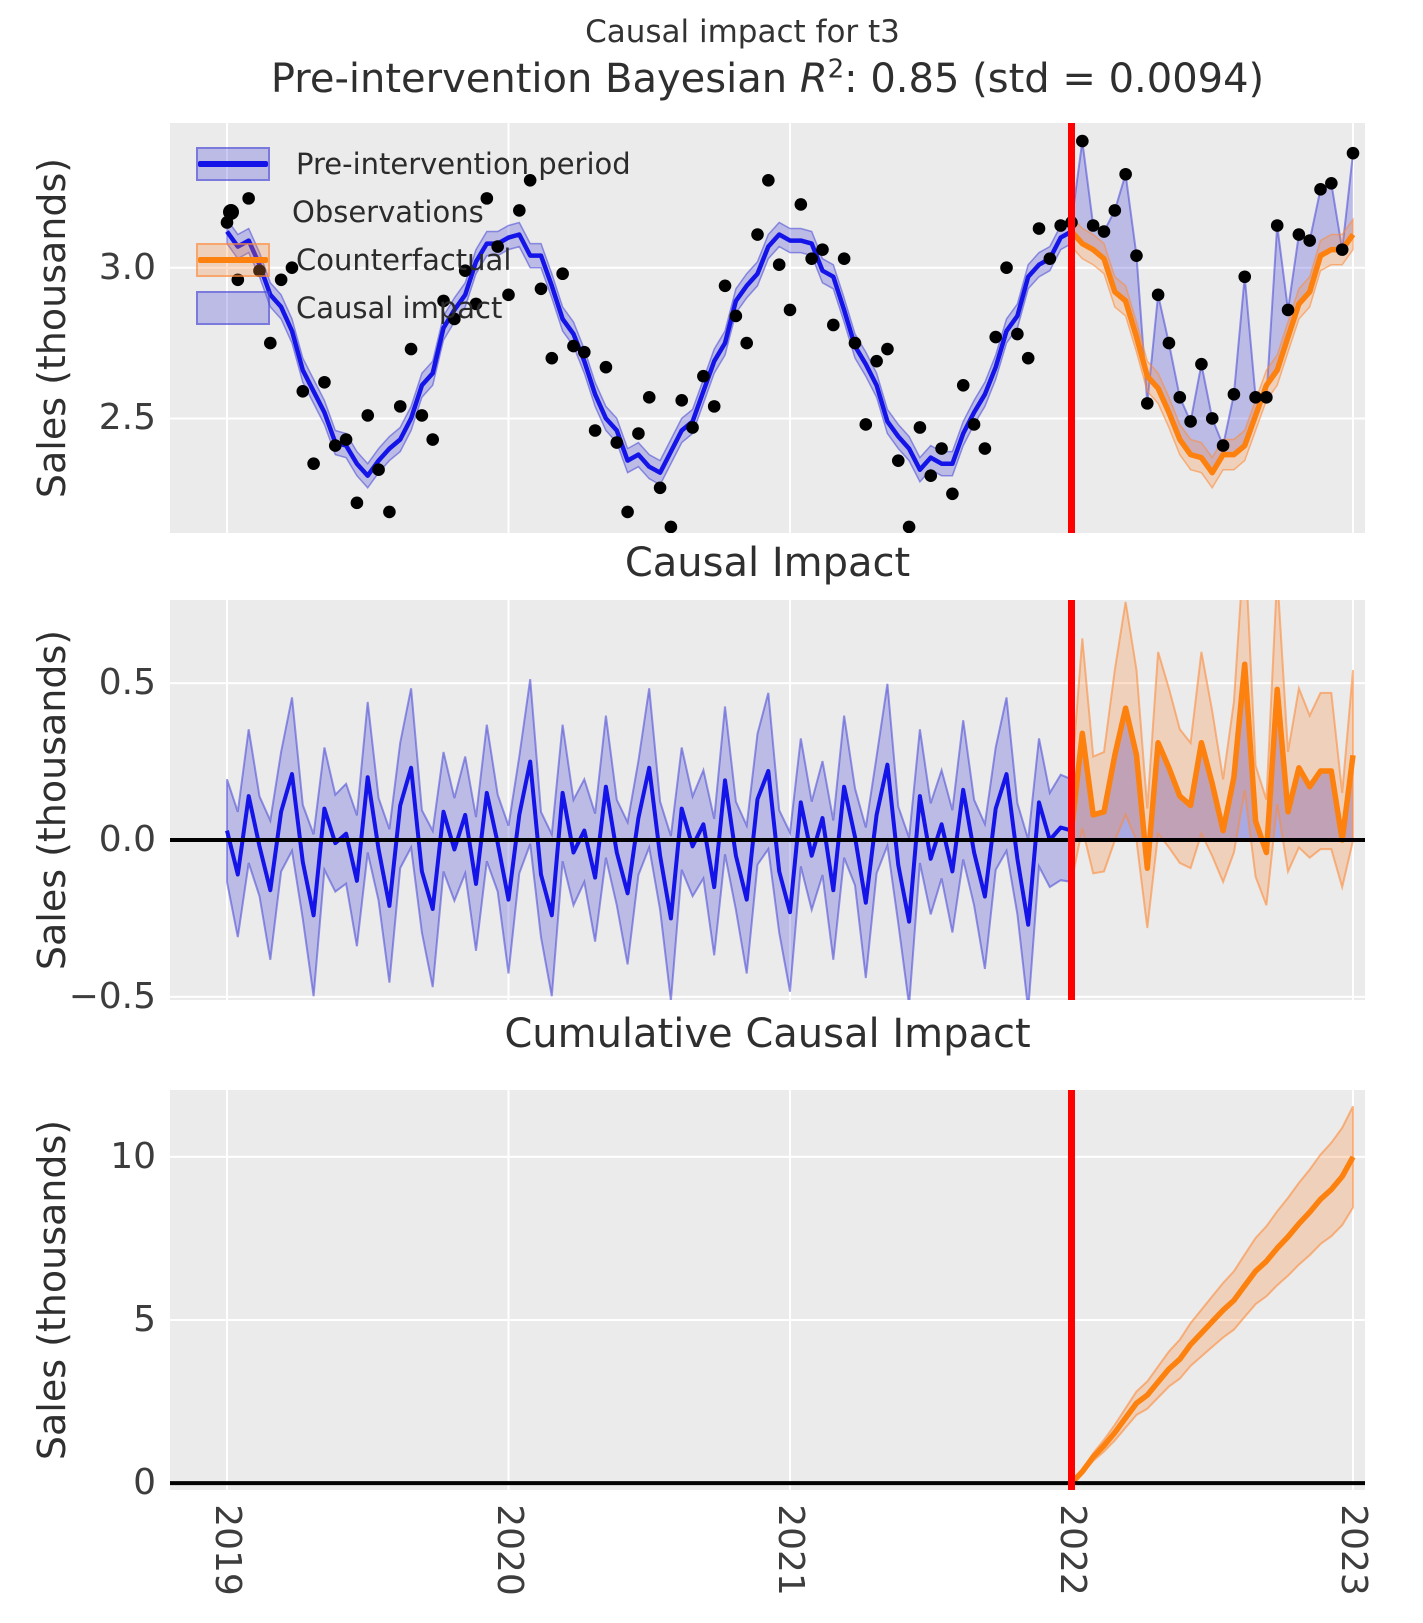 This screenshot has height=1623, width=1423. I want to click on causal-impact-patch-swatch, so click(233, 308).